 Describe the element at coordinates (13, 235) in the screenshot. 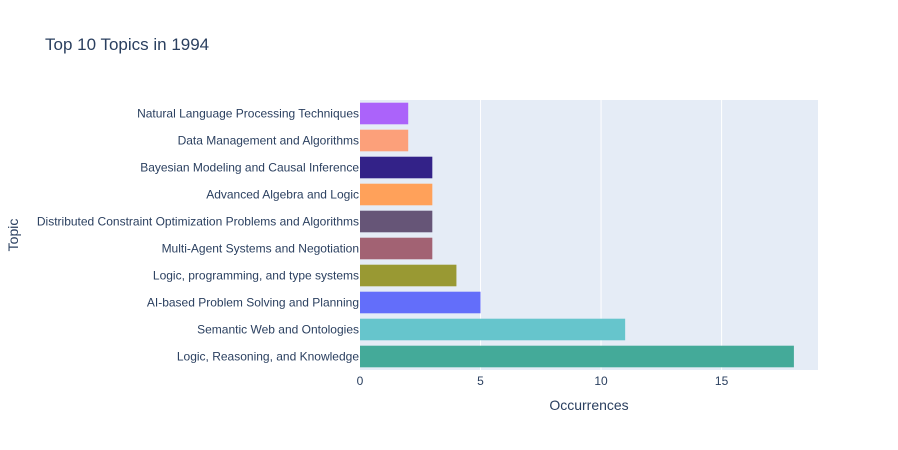

I see `y-axis-title: Topic` at that location.